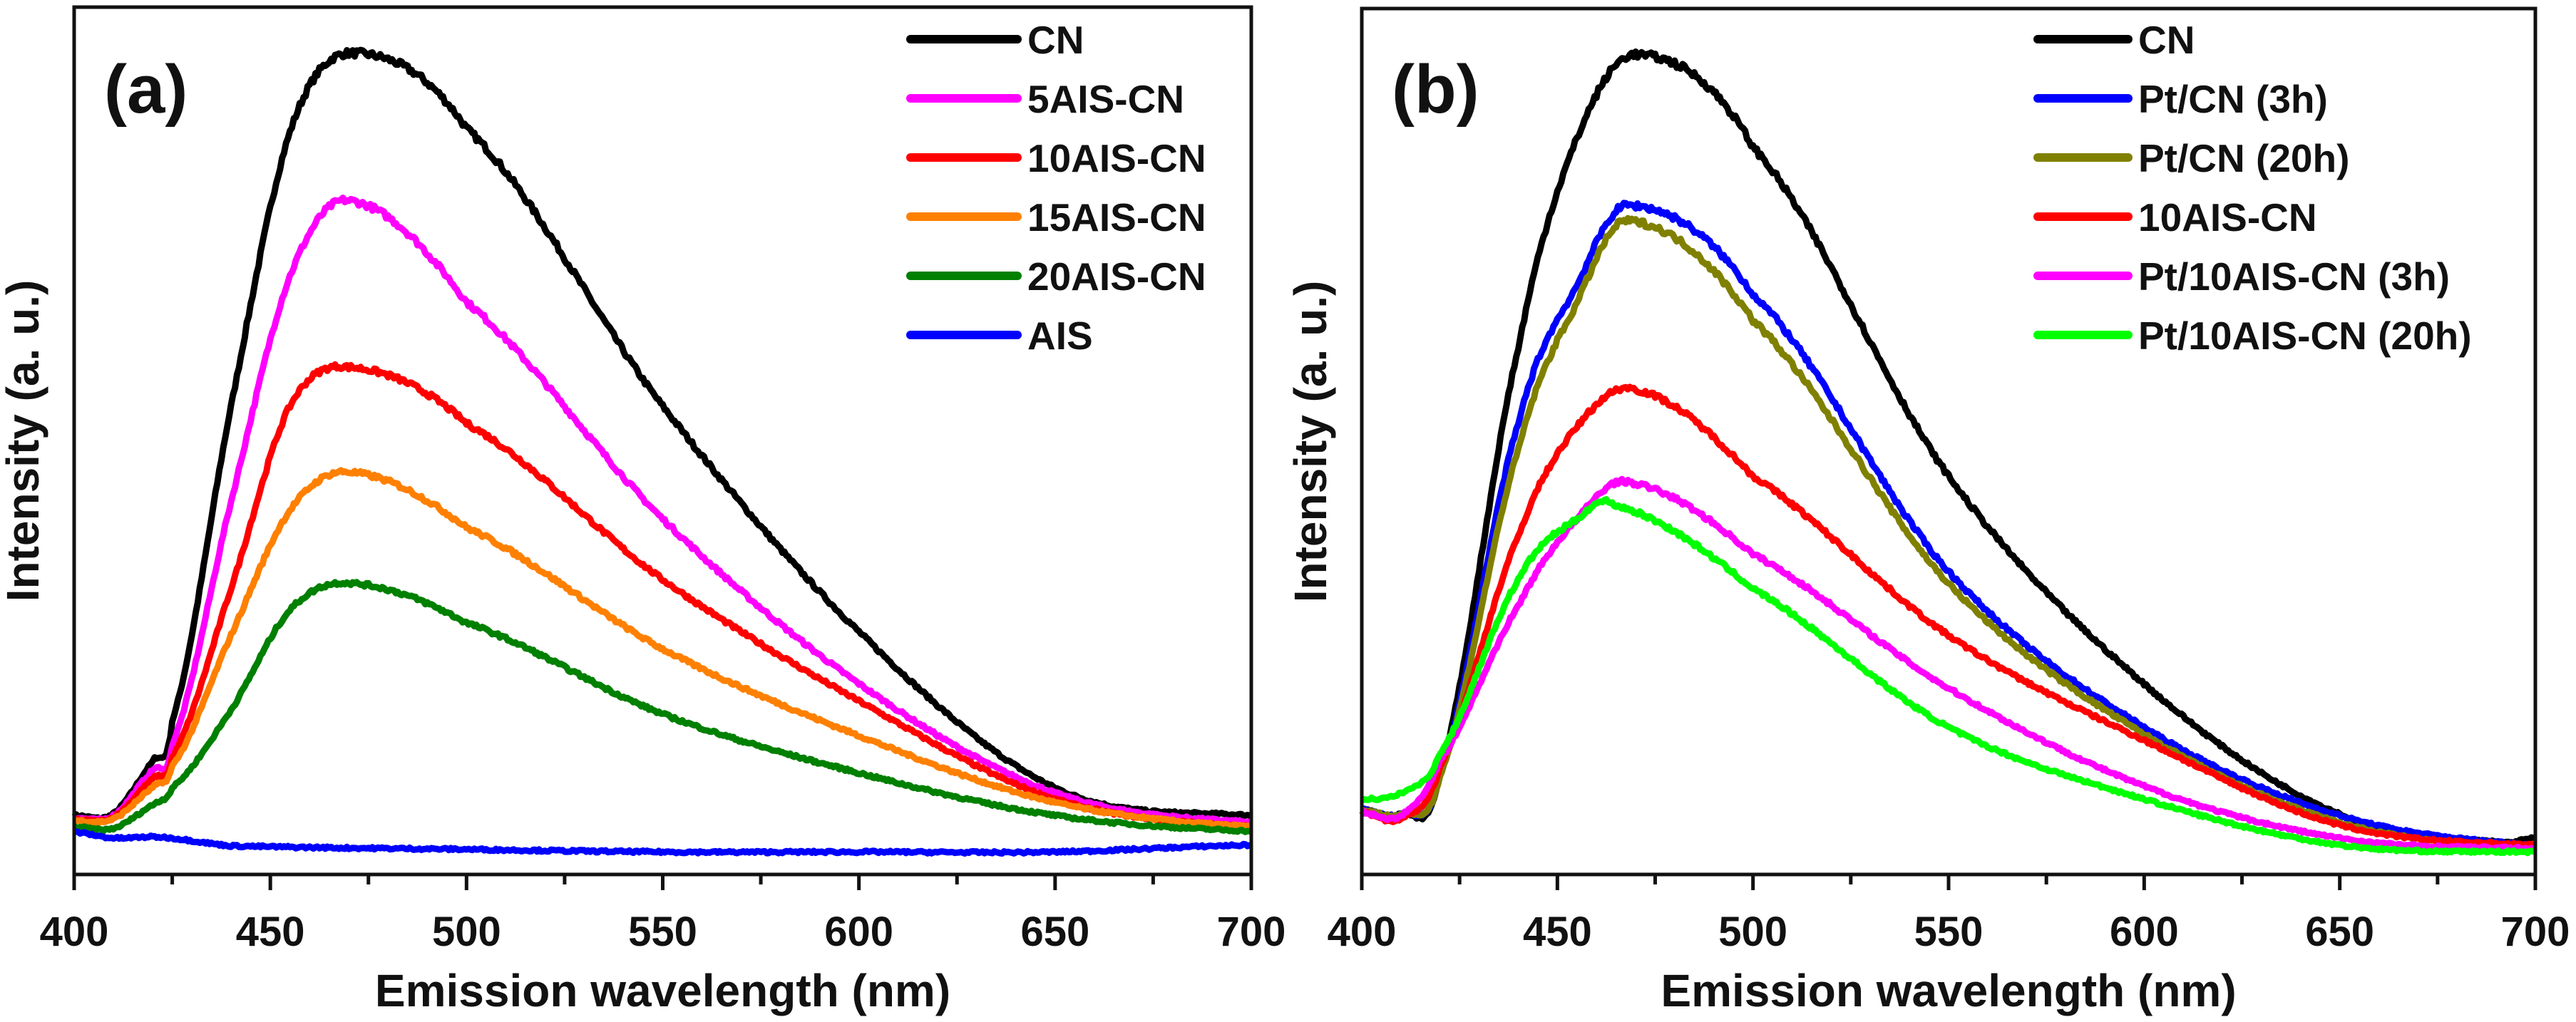  What do you see at coordinates (2227, 217) in the screenshot?
I see `legend-label-3: 10AIS-CN` at bounding box center [2227, 217].